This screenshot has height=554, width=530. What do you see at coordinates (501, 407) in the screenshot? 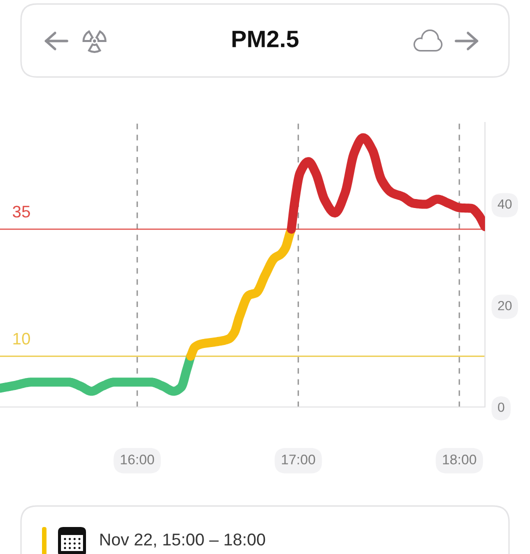
I see `y-tick-label: 0` at bounding box center [501, 407].